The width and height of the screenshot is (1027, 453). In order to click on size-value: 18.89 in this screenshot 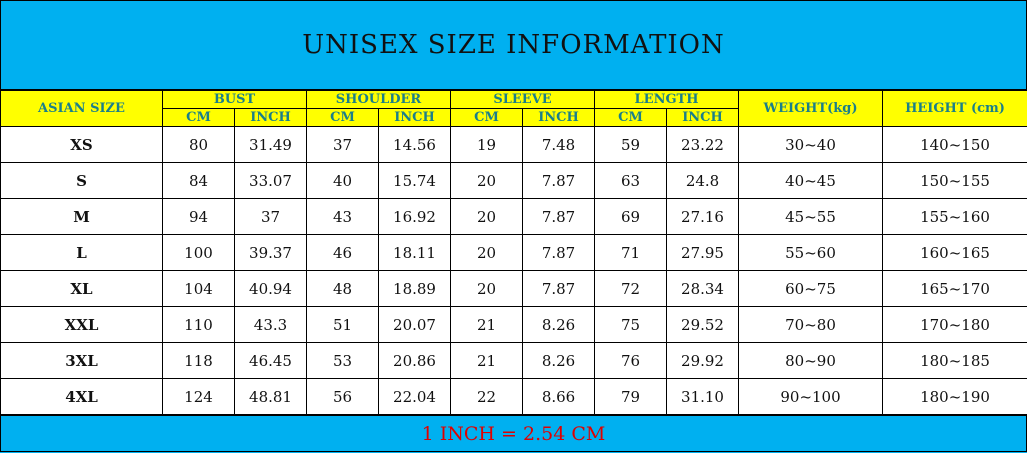, I will do `click(415, 288)`.